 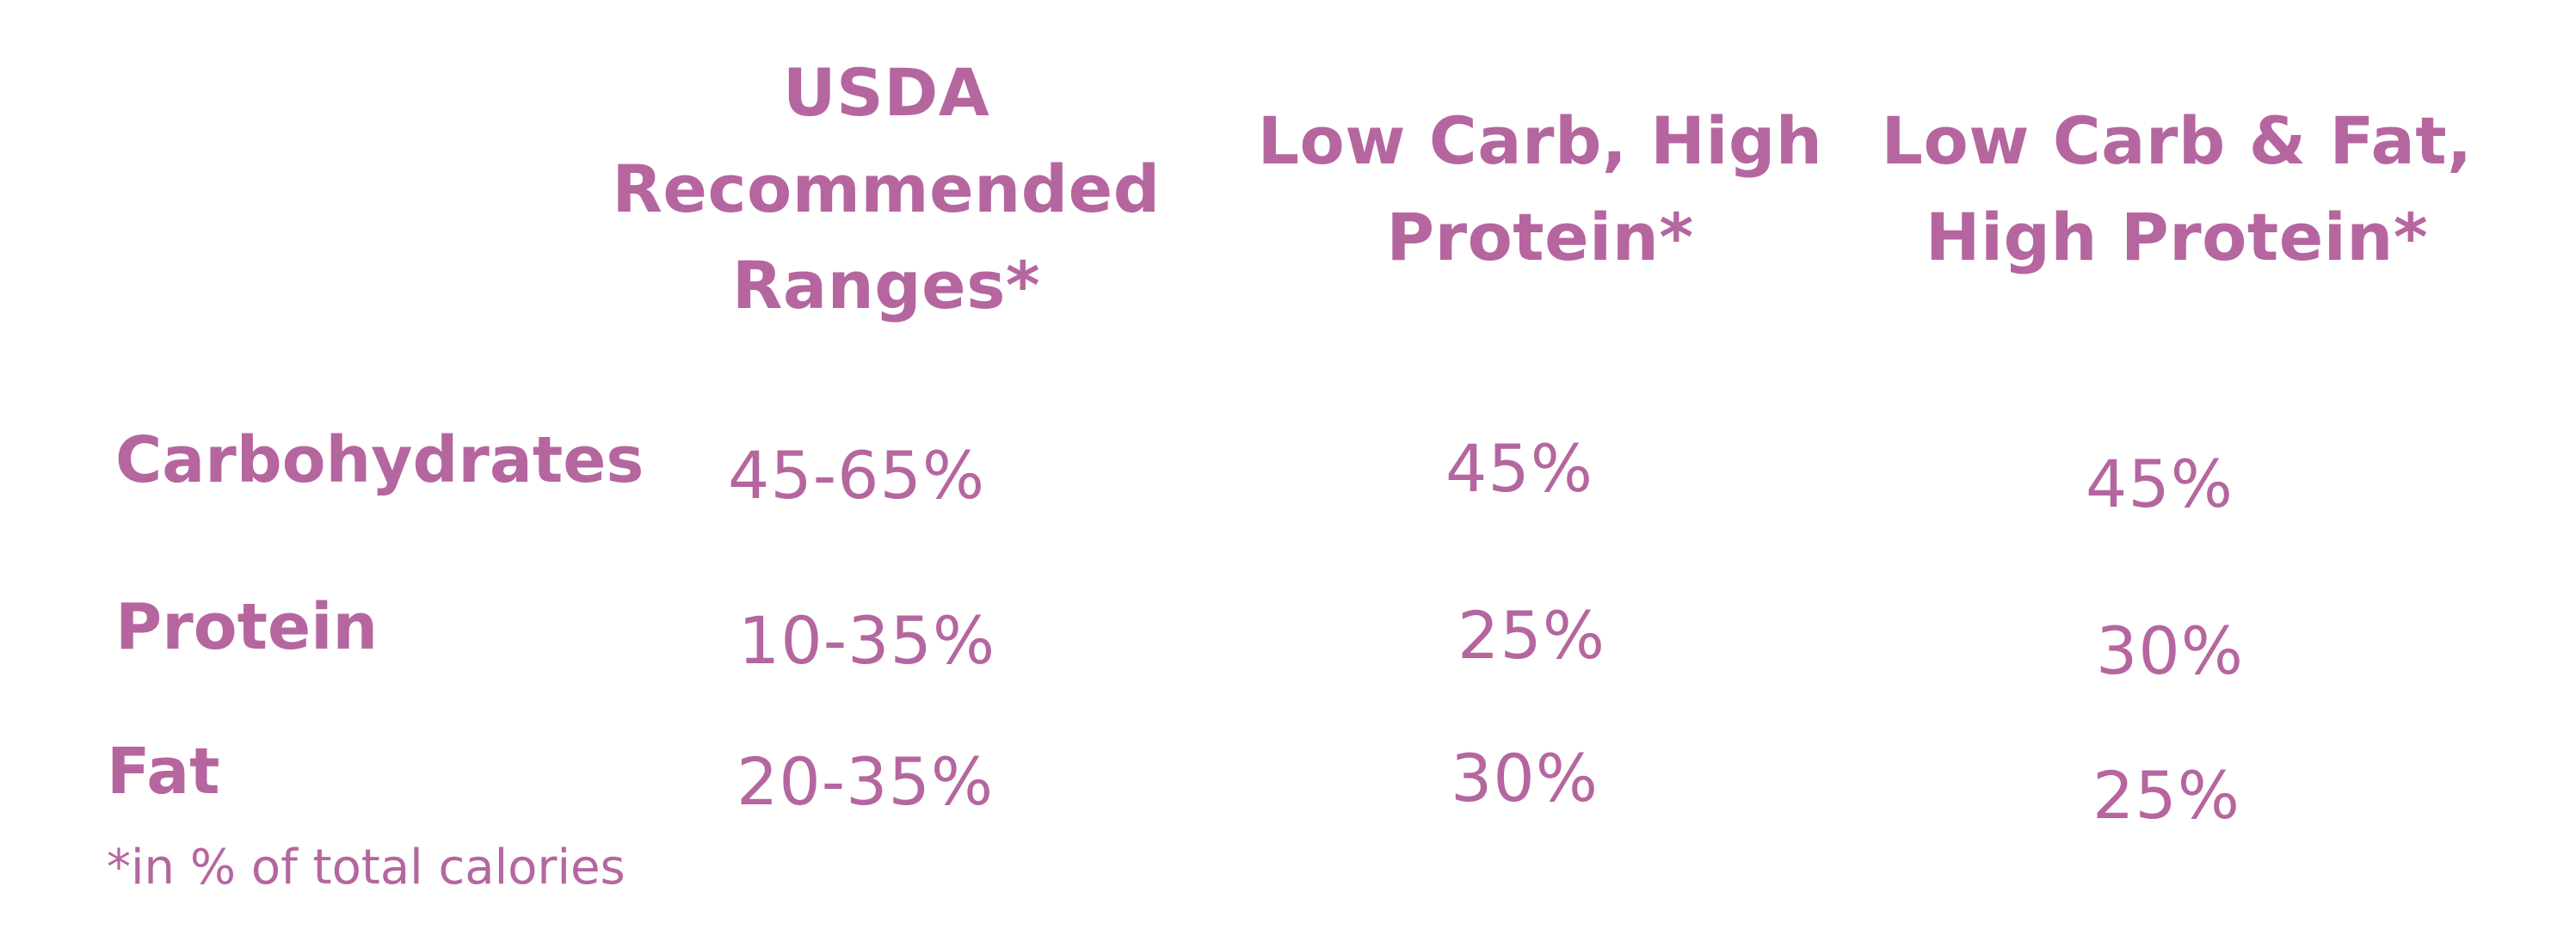 I want to click on cell-protein-low-carb-high-protein: 25%, so click(x=1531, y=635).